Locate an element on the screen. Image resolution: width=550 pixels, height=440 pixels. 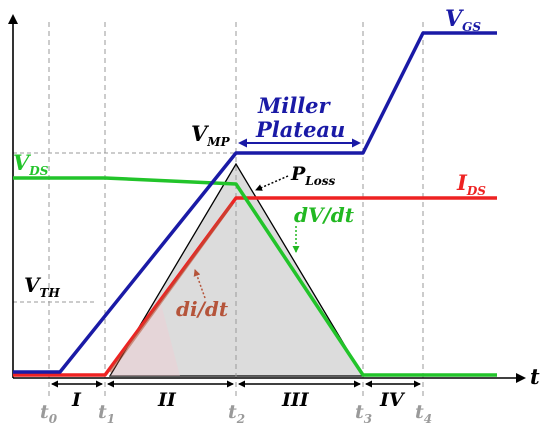
miller-label-line2: Plateau is located at coordinates (300, 129).